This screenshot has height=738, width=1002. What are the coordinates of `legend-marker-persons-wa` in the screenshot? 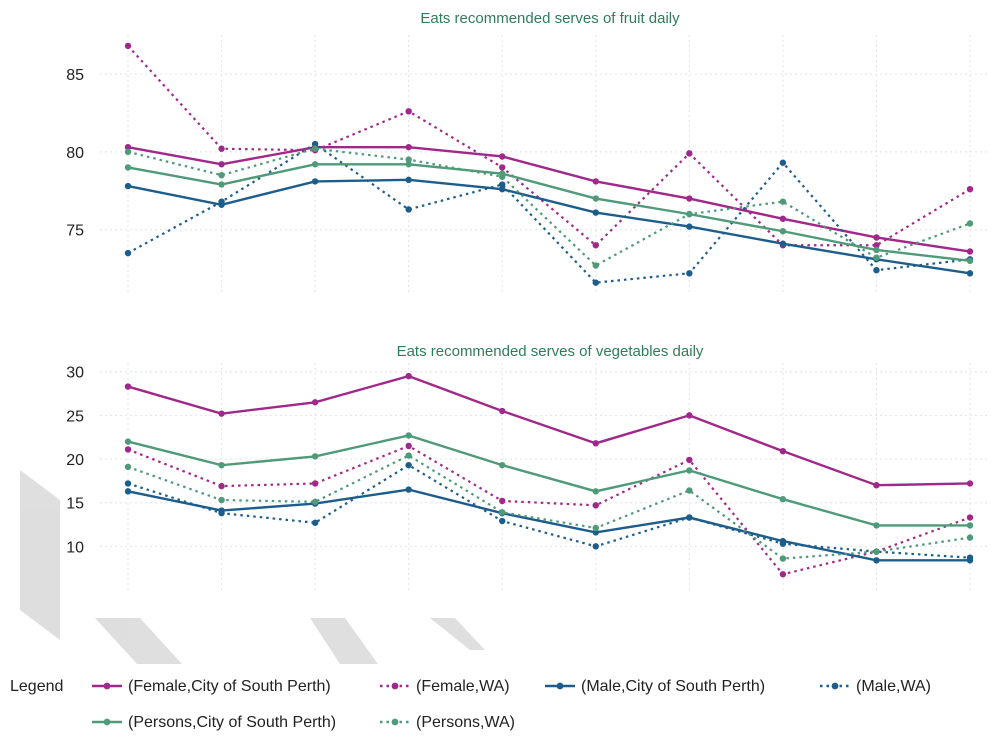 It's located at (395, 722).